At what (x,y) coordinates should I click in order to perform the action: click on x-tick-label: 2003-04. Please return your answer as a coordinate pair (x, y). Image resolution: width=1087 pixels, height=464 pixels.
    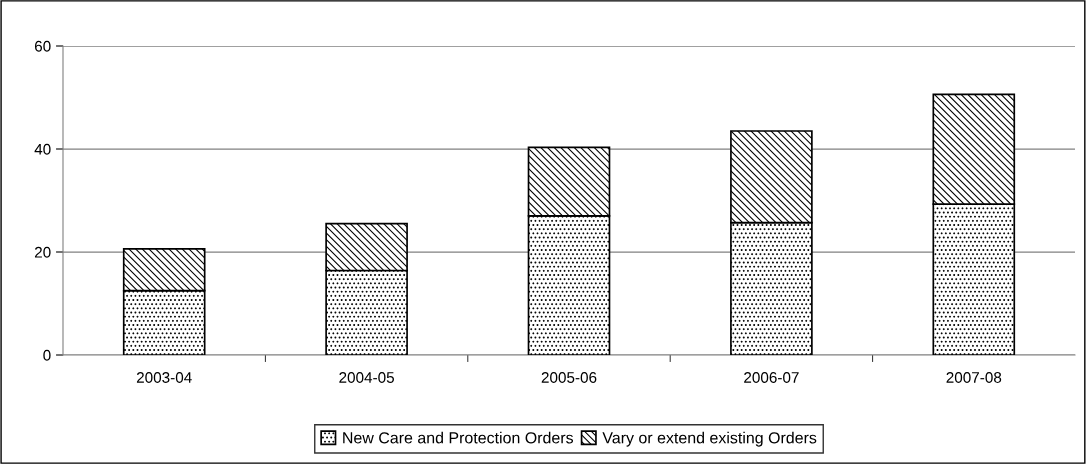
    Looking at the image, I should click on (164, 377).